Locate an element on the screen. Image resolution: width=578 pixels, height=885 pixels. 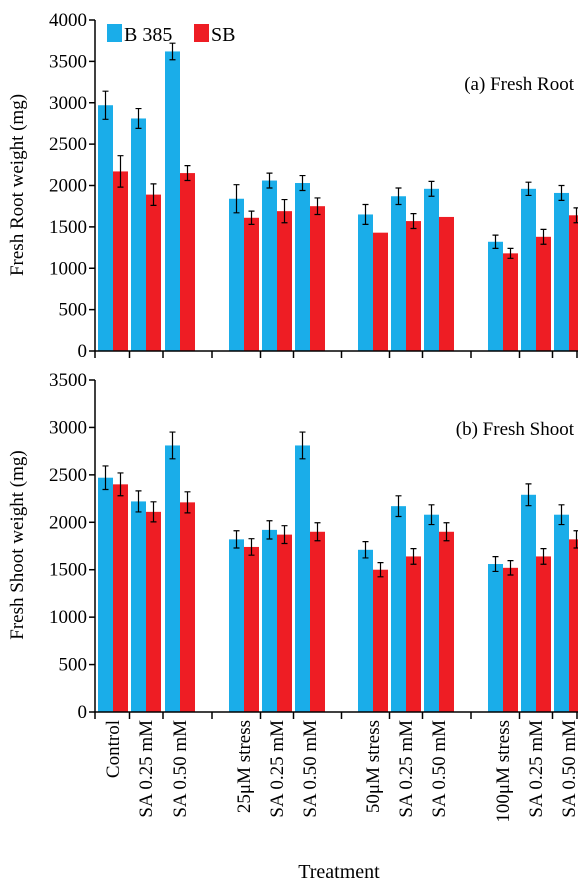
legend-swatch-b385 is located at coordinates (114, 33).